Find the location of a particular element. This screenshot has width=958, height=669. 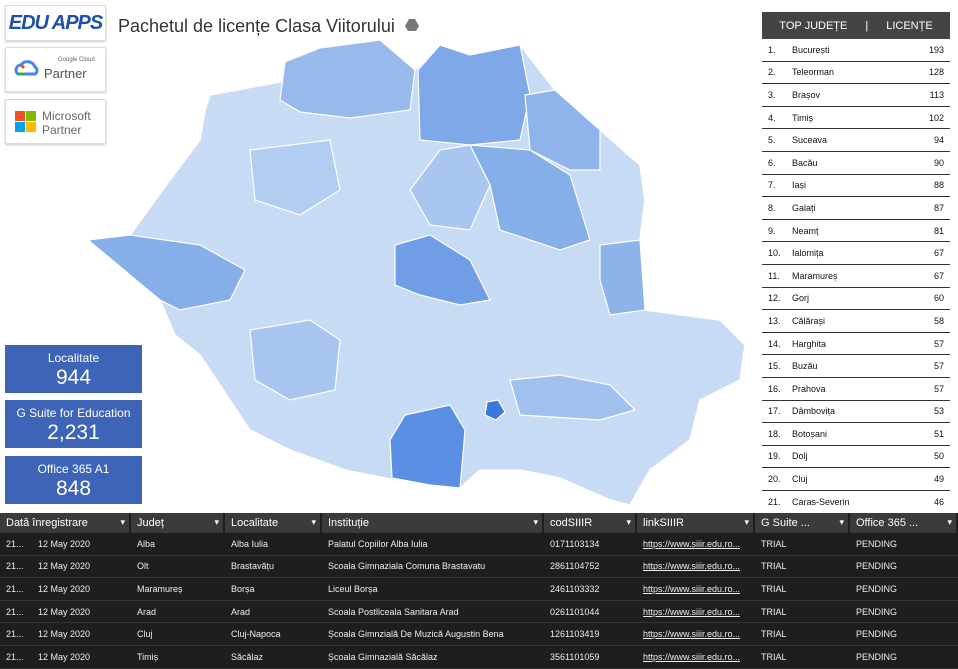

license-count: 193 is located at coordinates (936, 49).